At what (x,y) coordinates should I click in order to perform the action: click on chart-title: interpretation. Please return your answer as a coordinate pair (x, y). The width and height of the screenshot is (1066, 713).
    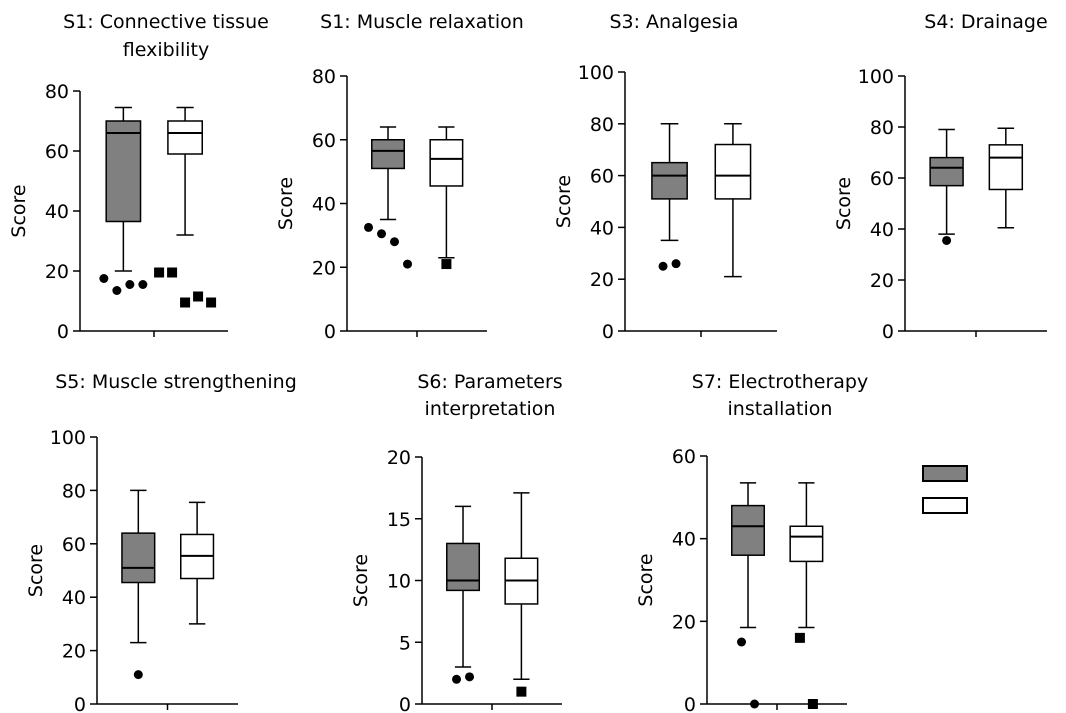
    Looking at the image, I should click on (490, 409).